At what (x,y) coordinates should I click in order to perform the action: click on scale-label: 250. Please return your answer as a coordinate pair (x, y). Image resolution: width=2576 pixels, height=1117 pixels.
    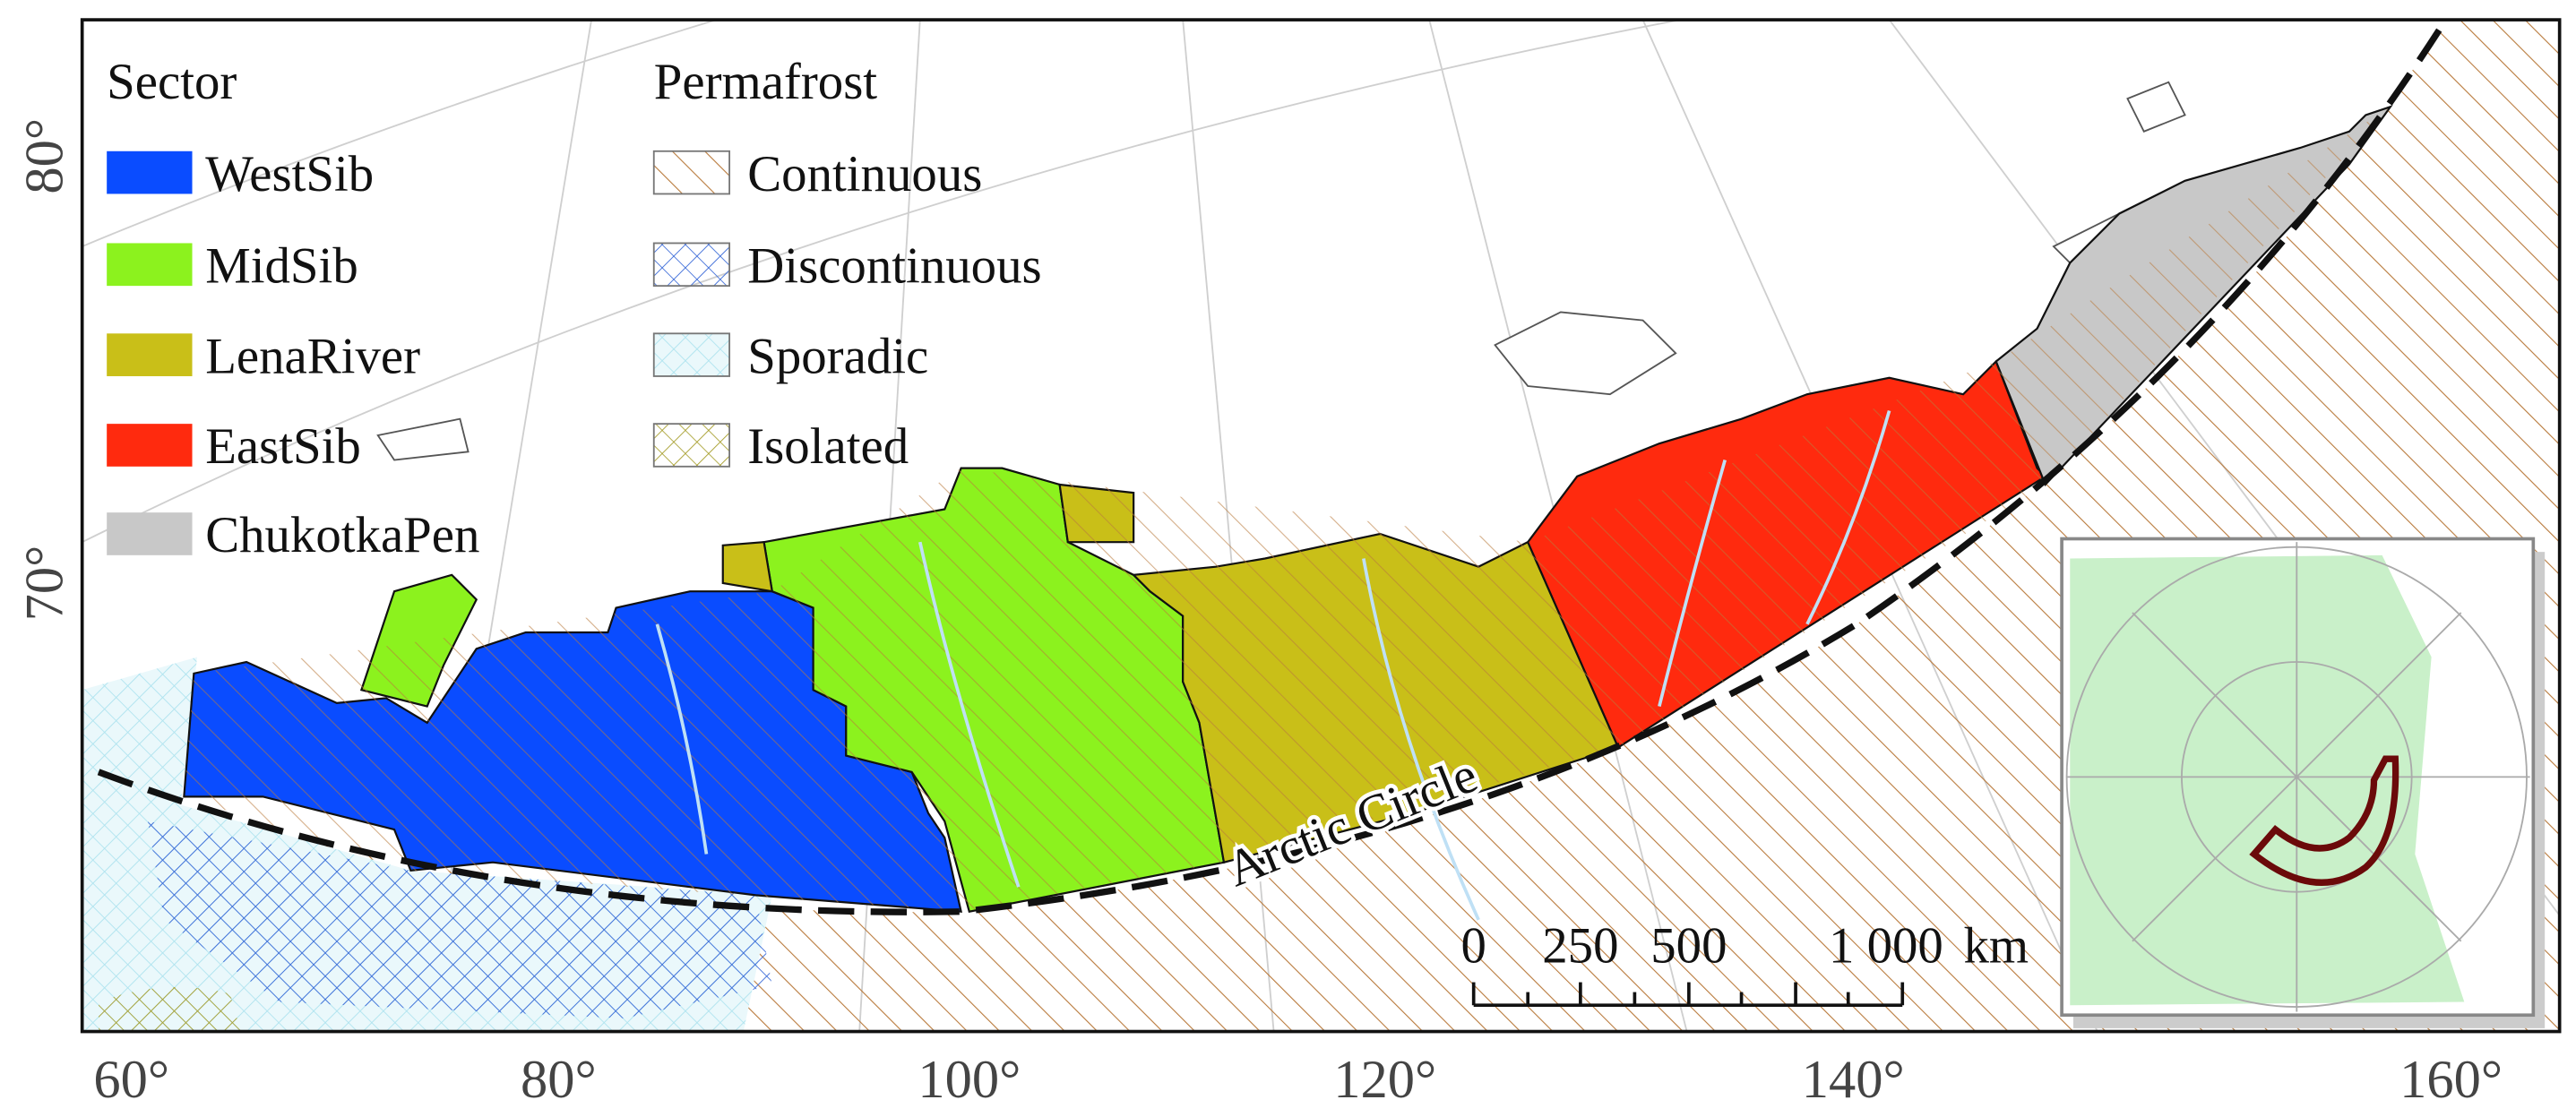
    Looking at the image, I should click on (1580, 946).